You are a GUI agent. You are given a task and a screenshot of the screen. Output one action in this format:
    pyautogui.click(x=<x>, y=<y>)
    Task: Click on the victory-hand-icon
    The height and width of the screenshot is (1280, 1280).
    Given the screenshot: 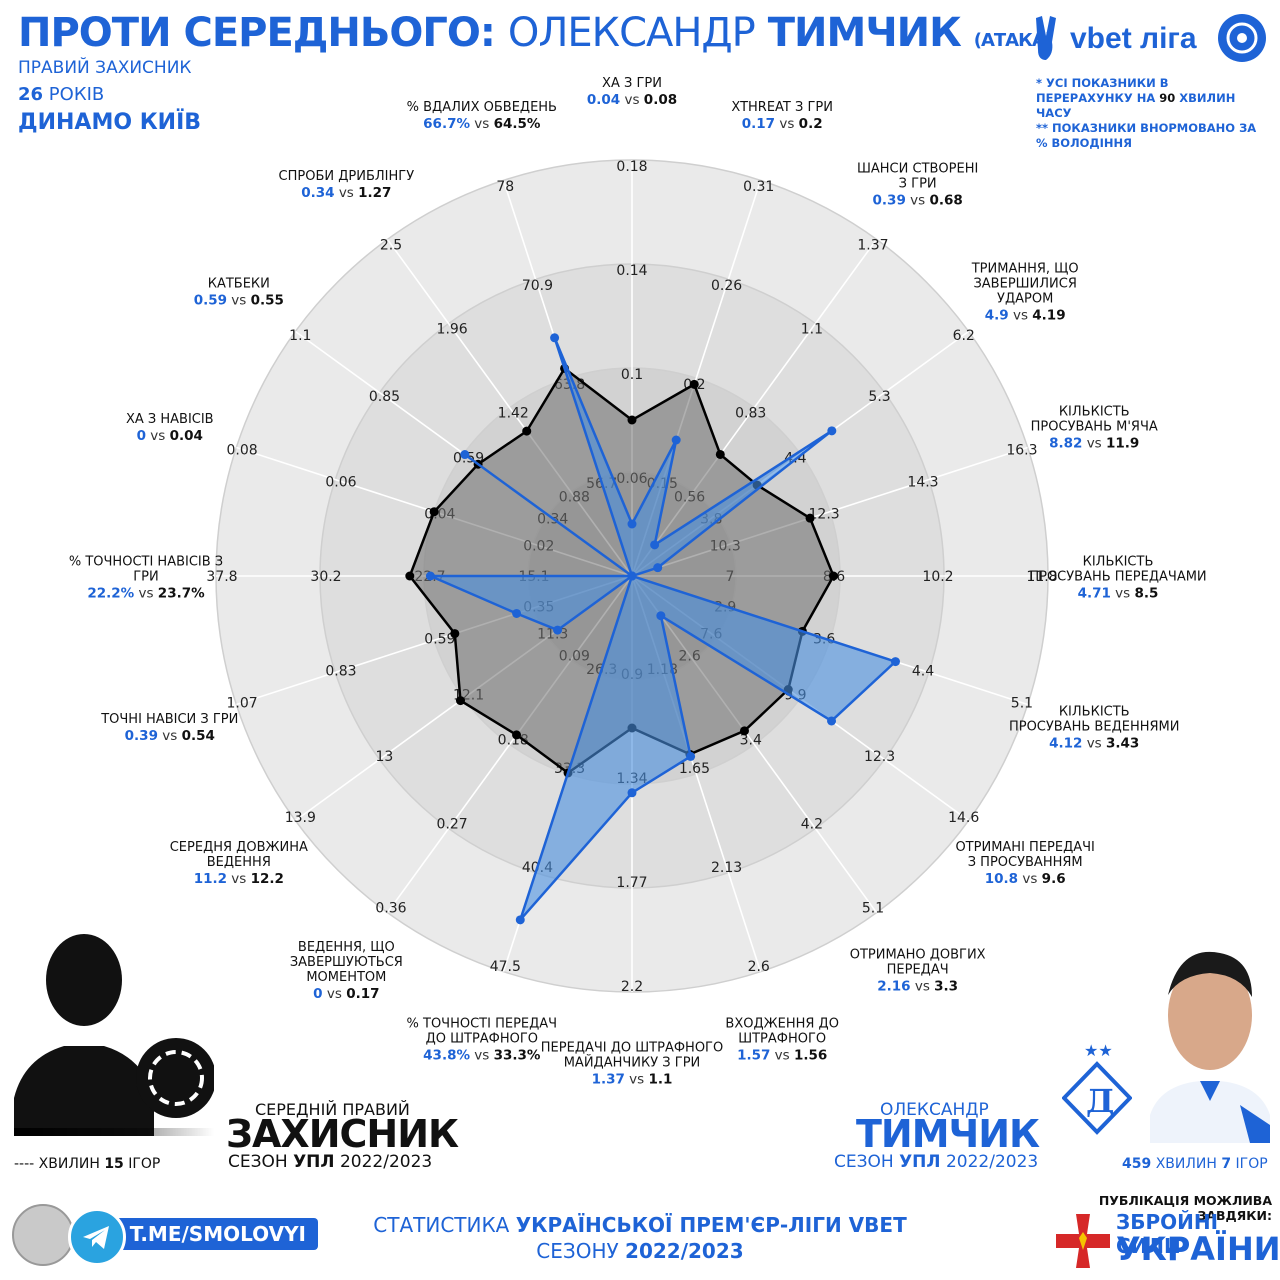 What is the action you would take?
    pyautogui.click(x=1046, y=38)
    